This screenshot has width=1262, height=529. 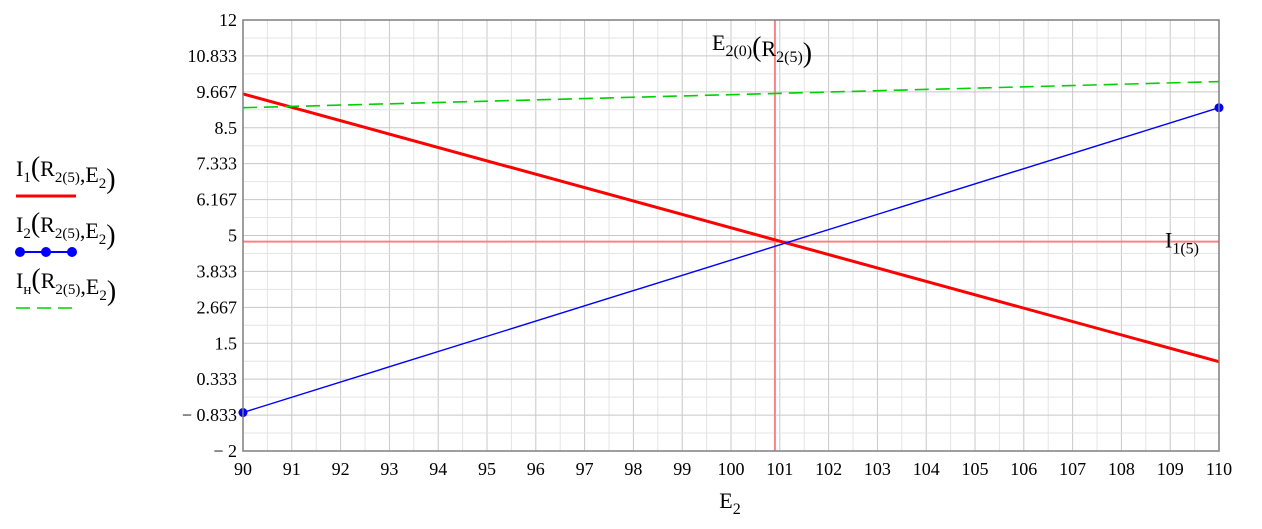 I want to click on x-tick-label: 91, so click(x=292, y=469).